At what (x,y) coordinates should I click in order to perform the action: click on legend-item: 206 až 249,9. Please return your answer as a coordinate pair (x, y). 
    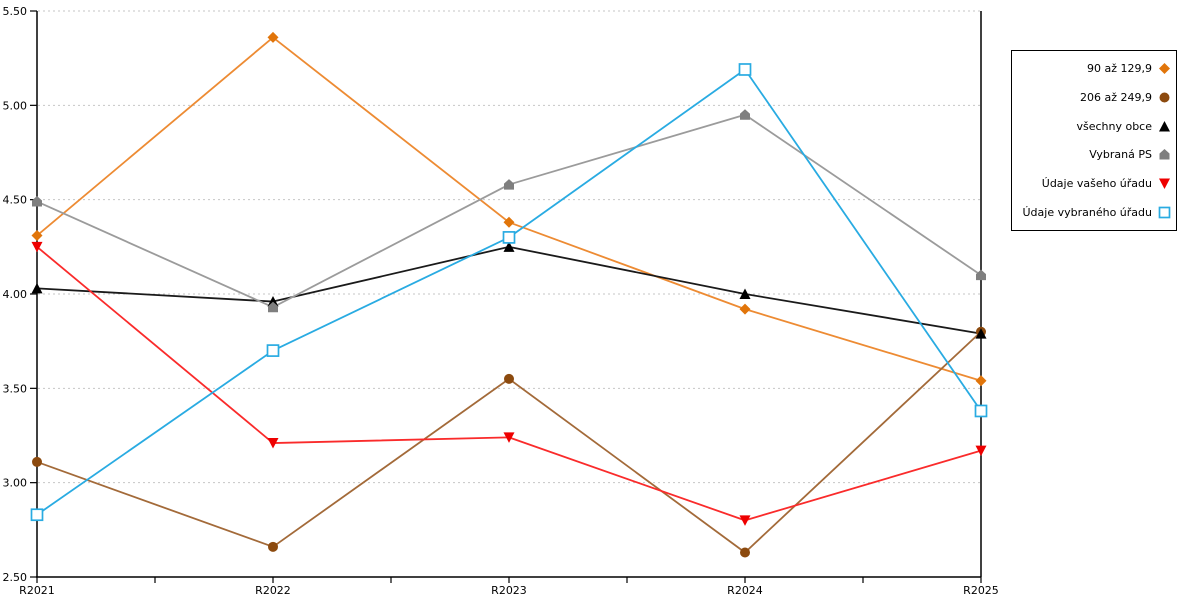
    Looking at the image, I should click on (1094, 97).